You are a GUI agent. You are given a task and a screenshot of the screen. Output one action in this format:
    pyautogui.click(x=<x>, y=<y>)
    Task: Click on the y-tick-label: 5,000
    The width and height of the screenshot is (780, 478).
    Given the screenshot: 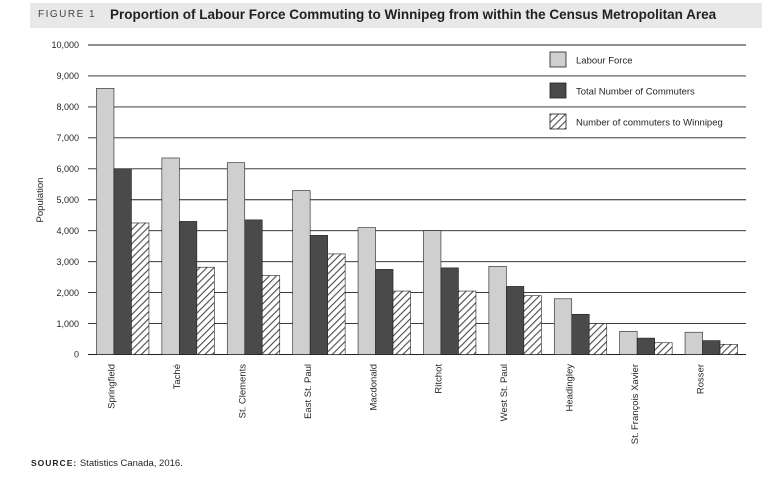 What is the action you would take?
    pyautogui.click(x=67, y=200)
    